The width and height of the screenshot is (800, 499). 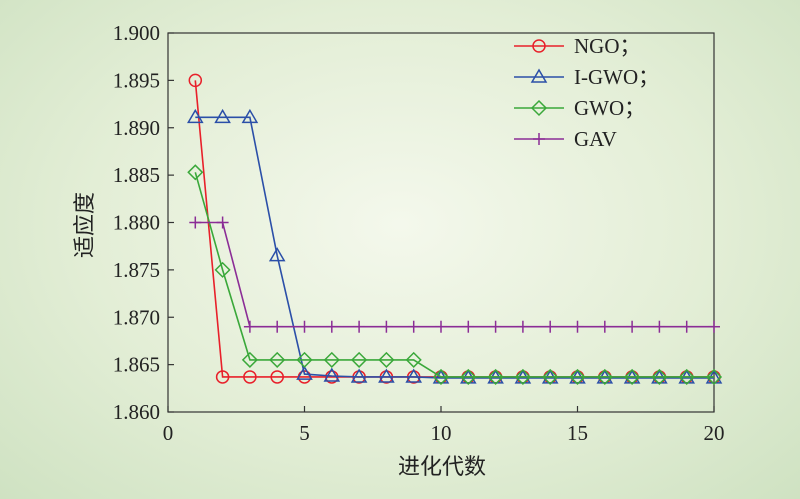 What do you see at coordinates (441, 433) in the screenshot?
I see `x-tick-label: 10` at bounding box center [441, 433].